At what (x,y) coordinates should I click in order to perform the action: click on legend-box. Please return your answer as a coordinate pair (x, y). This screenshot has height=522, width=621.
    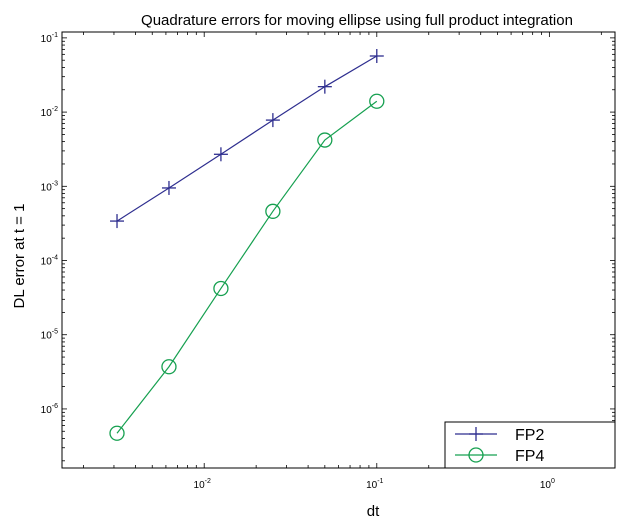
    Looking at the image, I should click on (530, 445).